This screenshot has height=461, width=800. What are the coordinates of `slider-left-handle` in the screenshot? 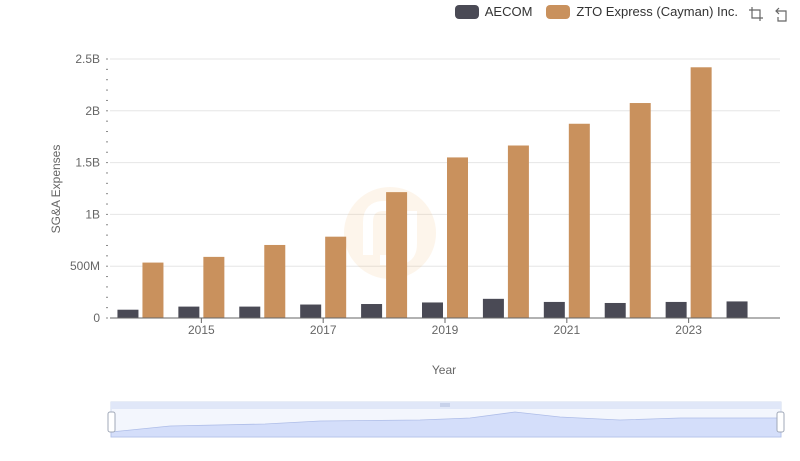 It's located at (111, 422).